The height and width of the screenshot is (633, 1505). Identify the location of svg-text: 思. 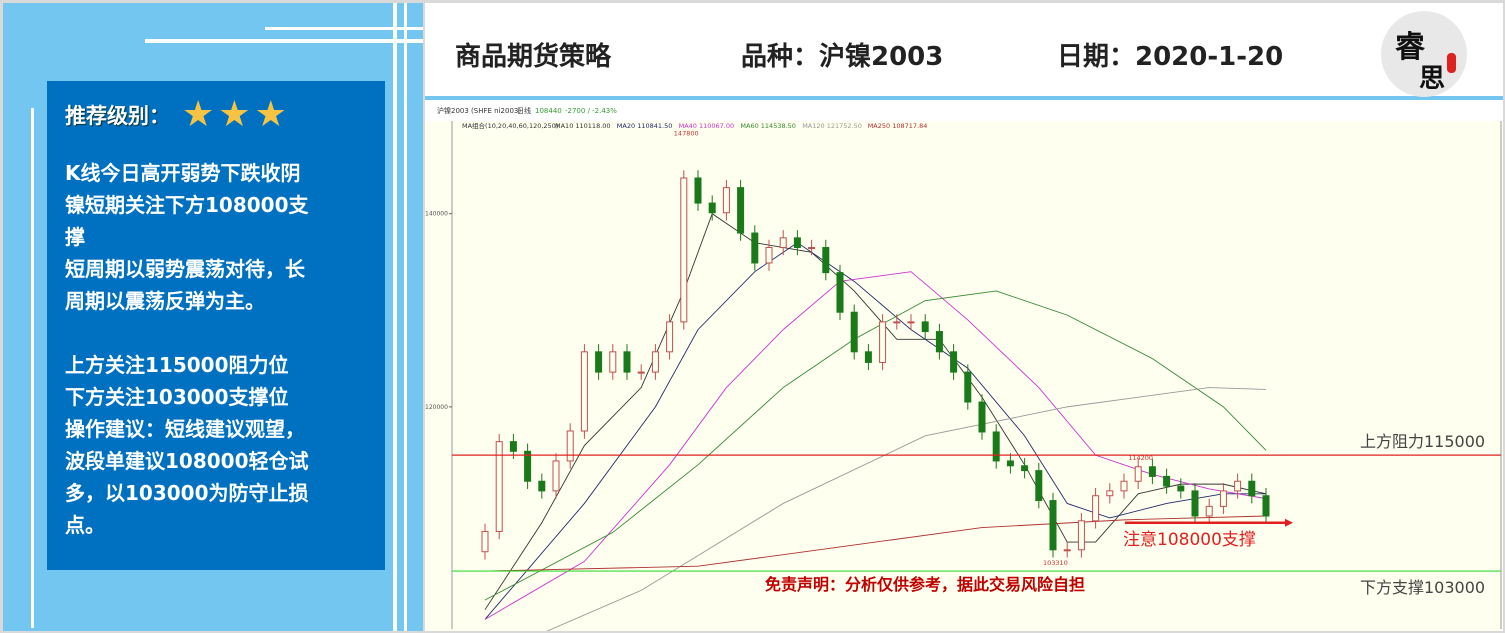
(1432, 79).